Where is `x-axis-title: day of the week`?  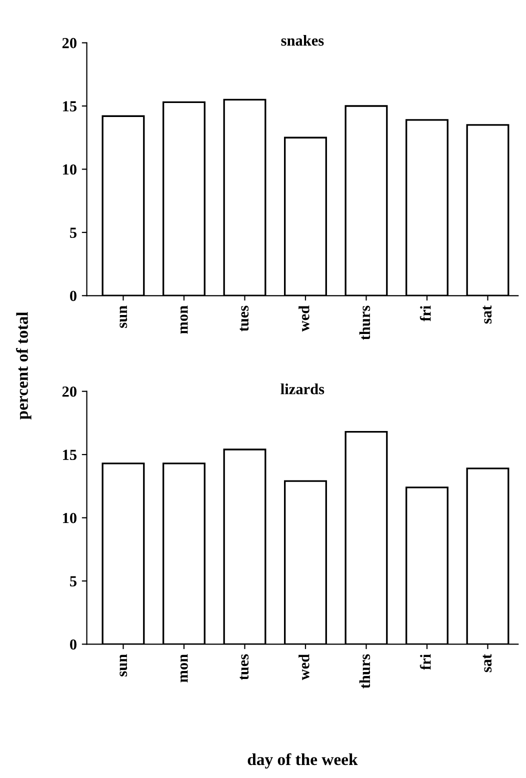 x-axis-title: day of the week is located at coordinates (303, 761).